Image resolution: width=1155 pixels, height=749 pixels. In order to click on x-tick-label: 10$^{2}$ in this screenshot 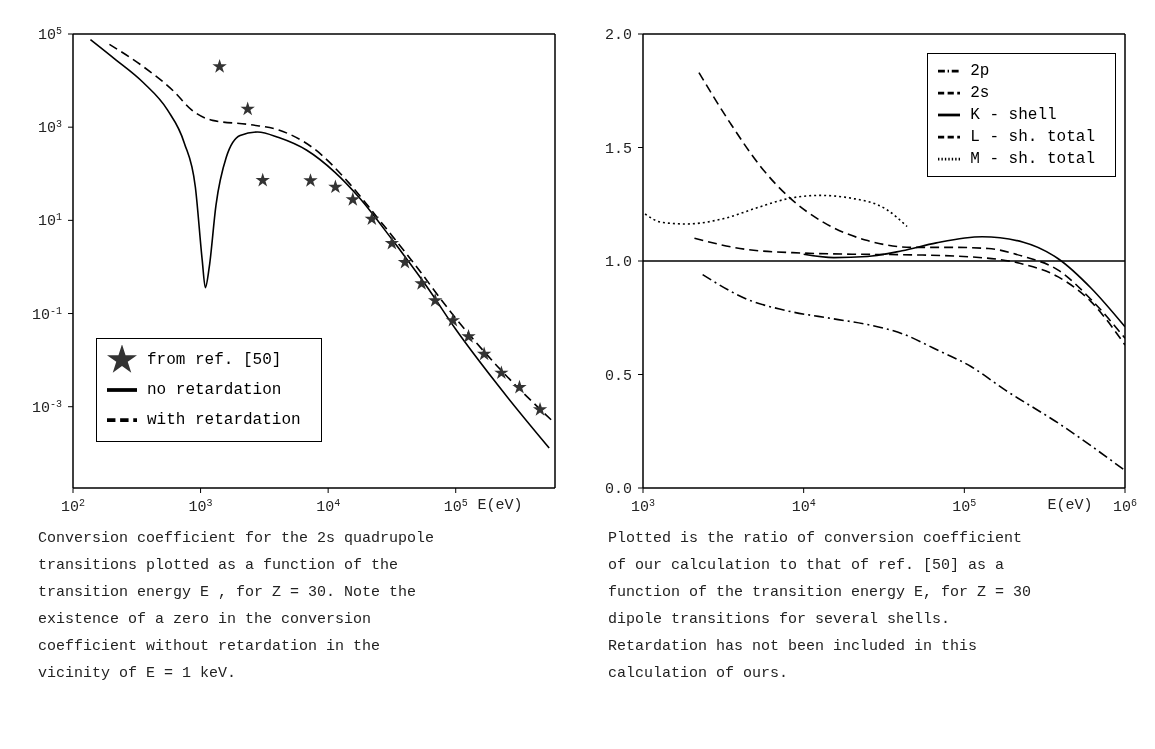, I will do `click(73, 506)`.